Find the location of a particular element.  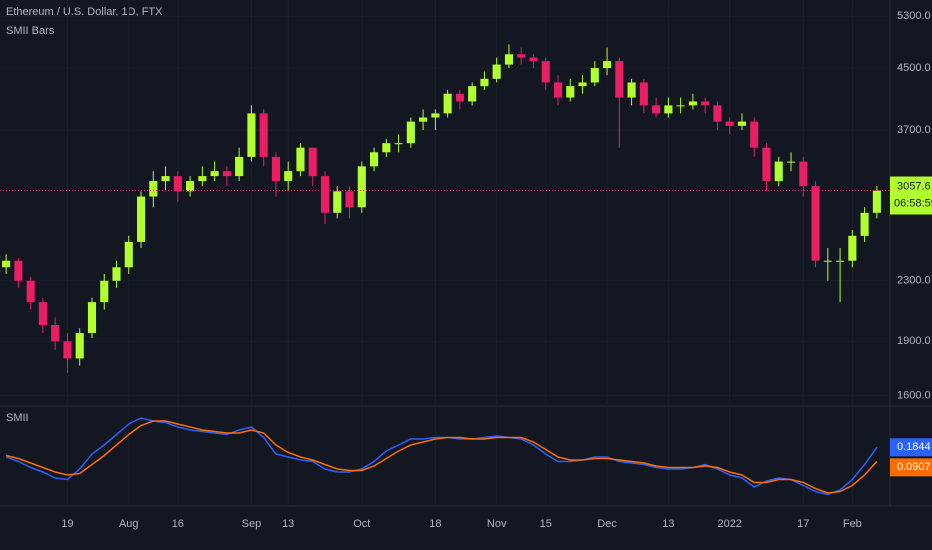

x-tick-label: 16 is located at coordinates (178, 524).